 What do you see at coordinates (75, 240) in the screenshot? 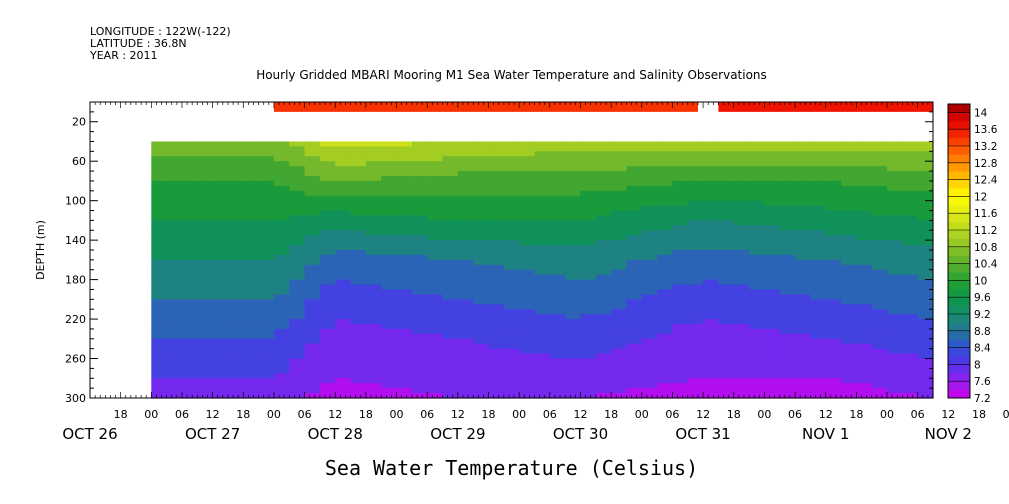
I see `y-tick-label: 140` at bounding box center [75, 240].